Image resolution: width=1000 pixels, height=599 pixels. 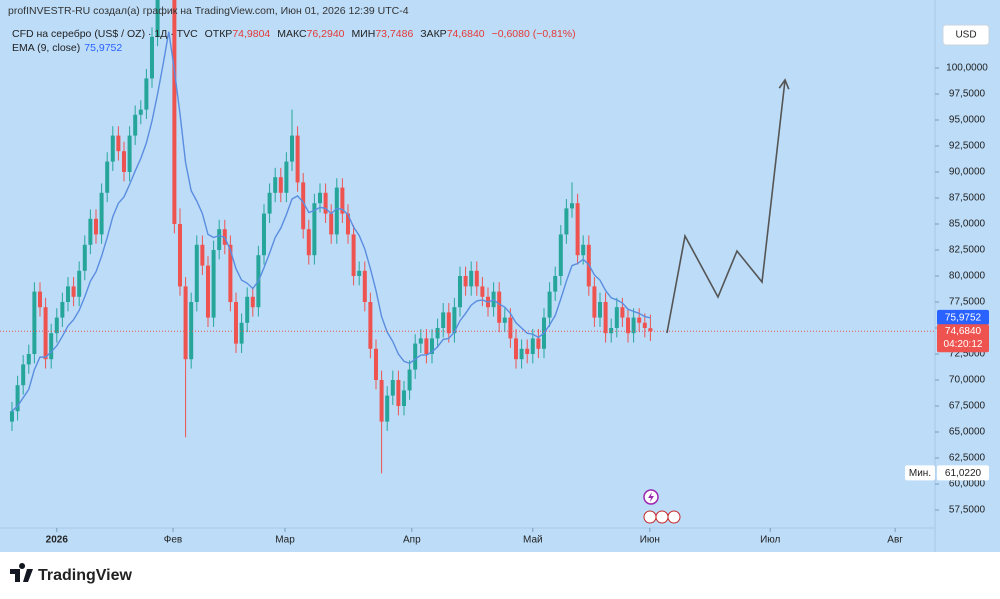 What do you see at coordinates (173, 540) in the screenshot?
I see `x-tick-label: Фев` at bounding box center [173, 540].